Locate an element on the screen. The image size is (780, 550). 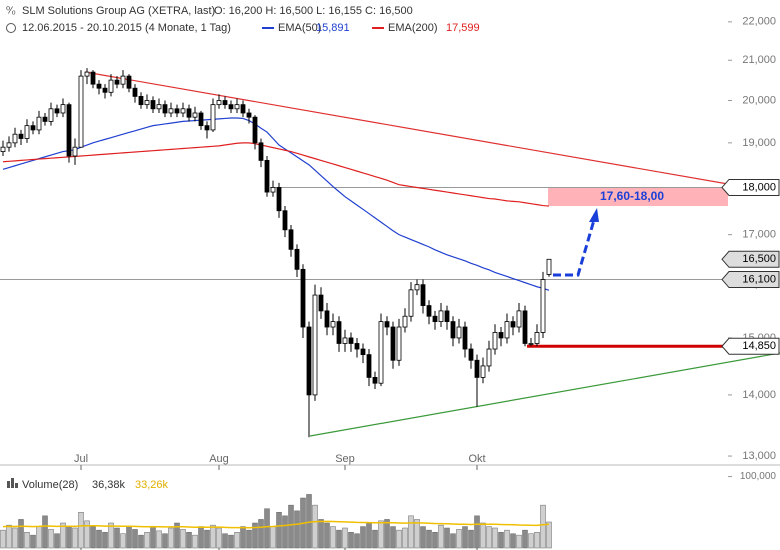
volume-label: Volume(28) is located at coordinates (50, 485).